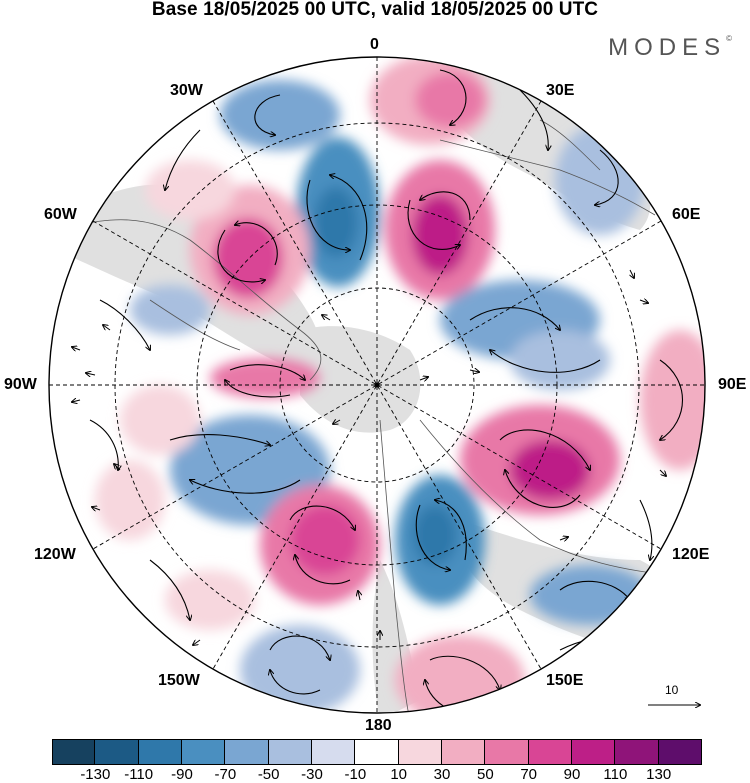 The width and height of the screenshot is (750, 783). I want to click on colorbar-tick-label: 30, so click(442, 774).